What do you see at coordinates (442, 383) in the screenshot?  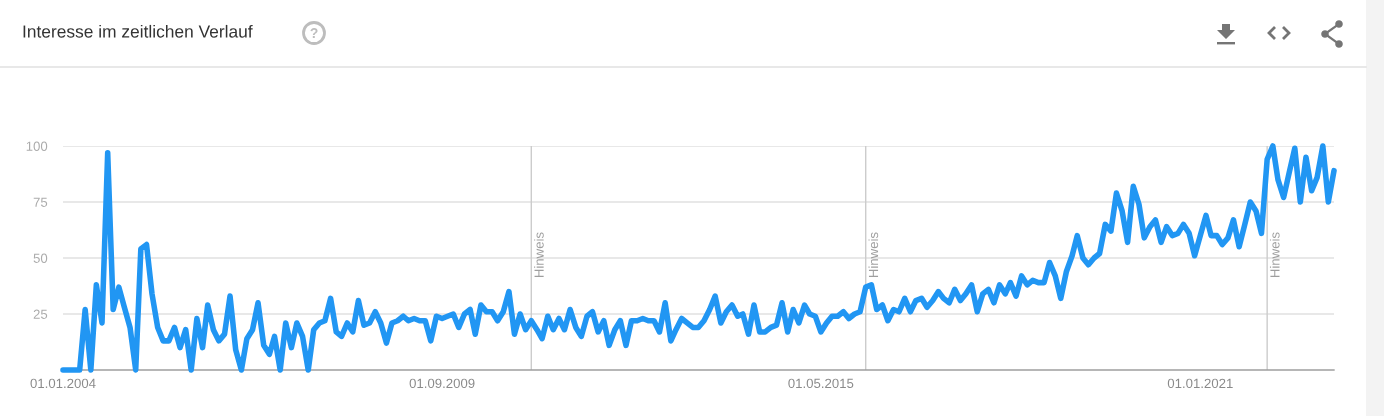 I see `x-tick-label: 01.09.2009` at bounding box center [442, 383].